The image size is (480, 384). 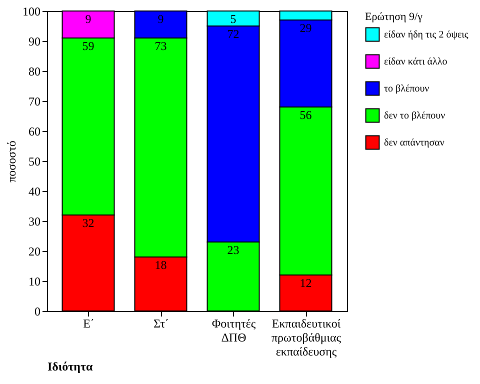 I want to click on data-label: 59, so click(x=88, y=46).